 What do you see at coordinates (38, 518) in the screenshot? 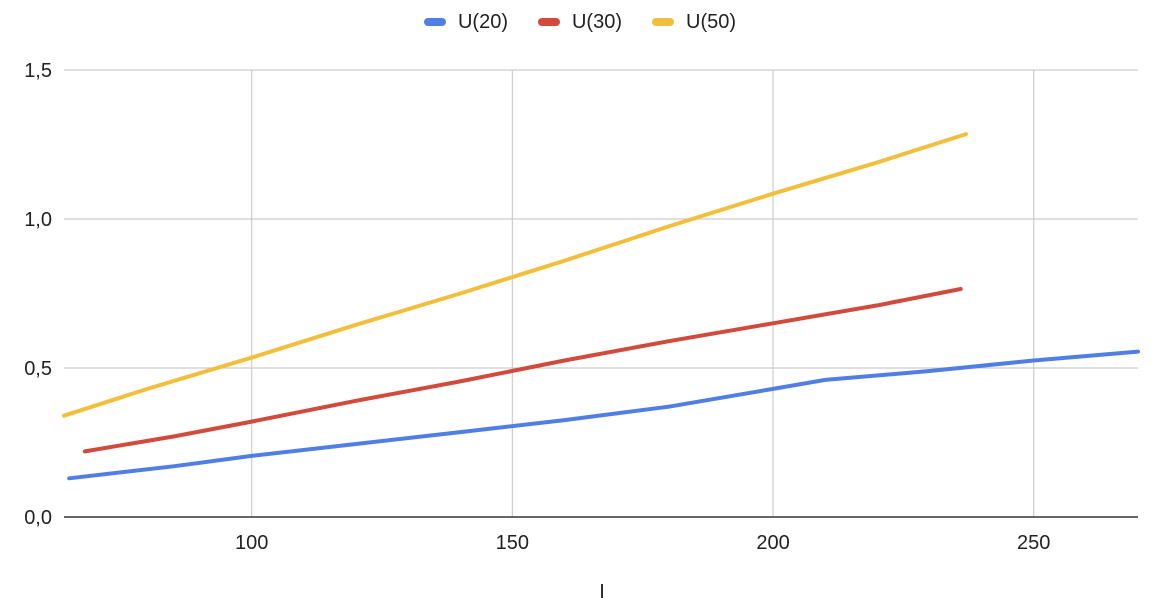
I see `y-tick-label: 0,0` at bounding box center [38, 518].